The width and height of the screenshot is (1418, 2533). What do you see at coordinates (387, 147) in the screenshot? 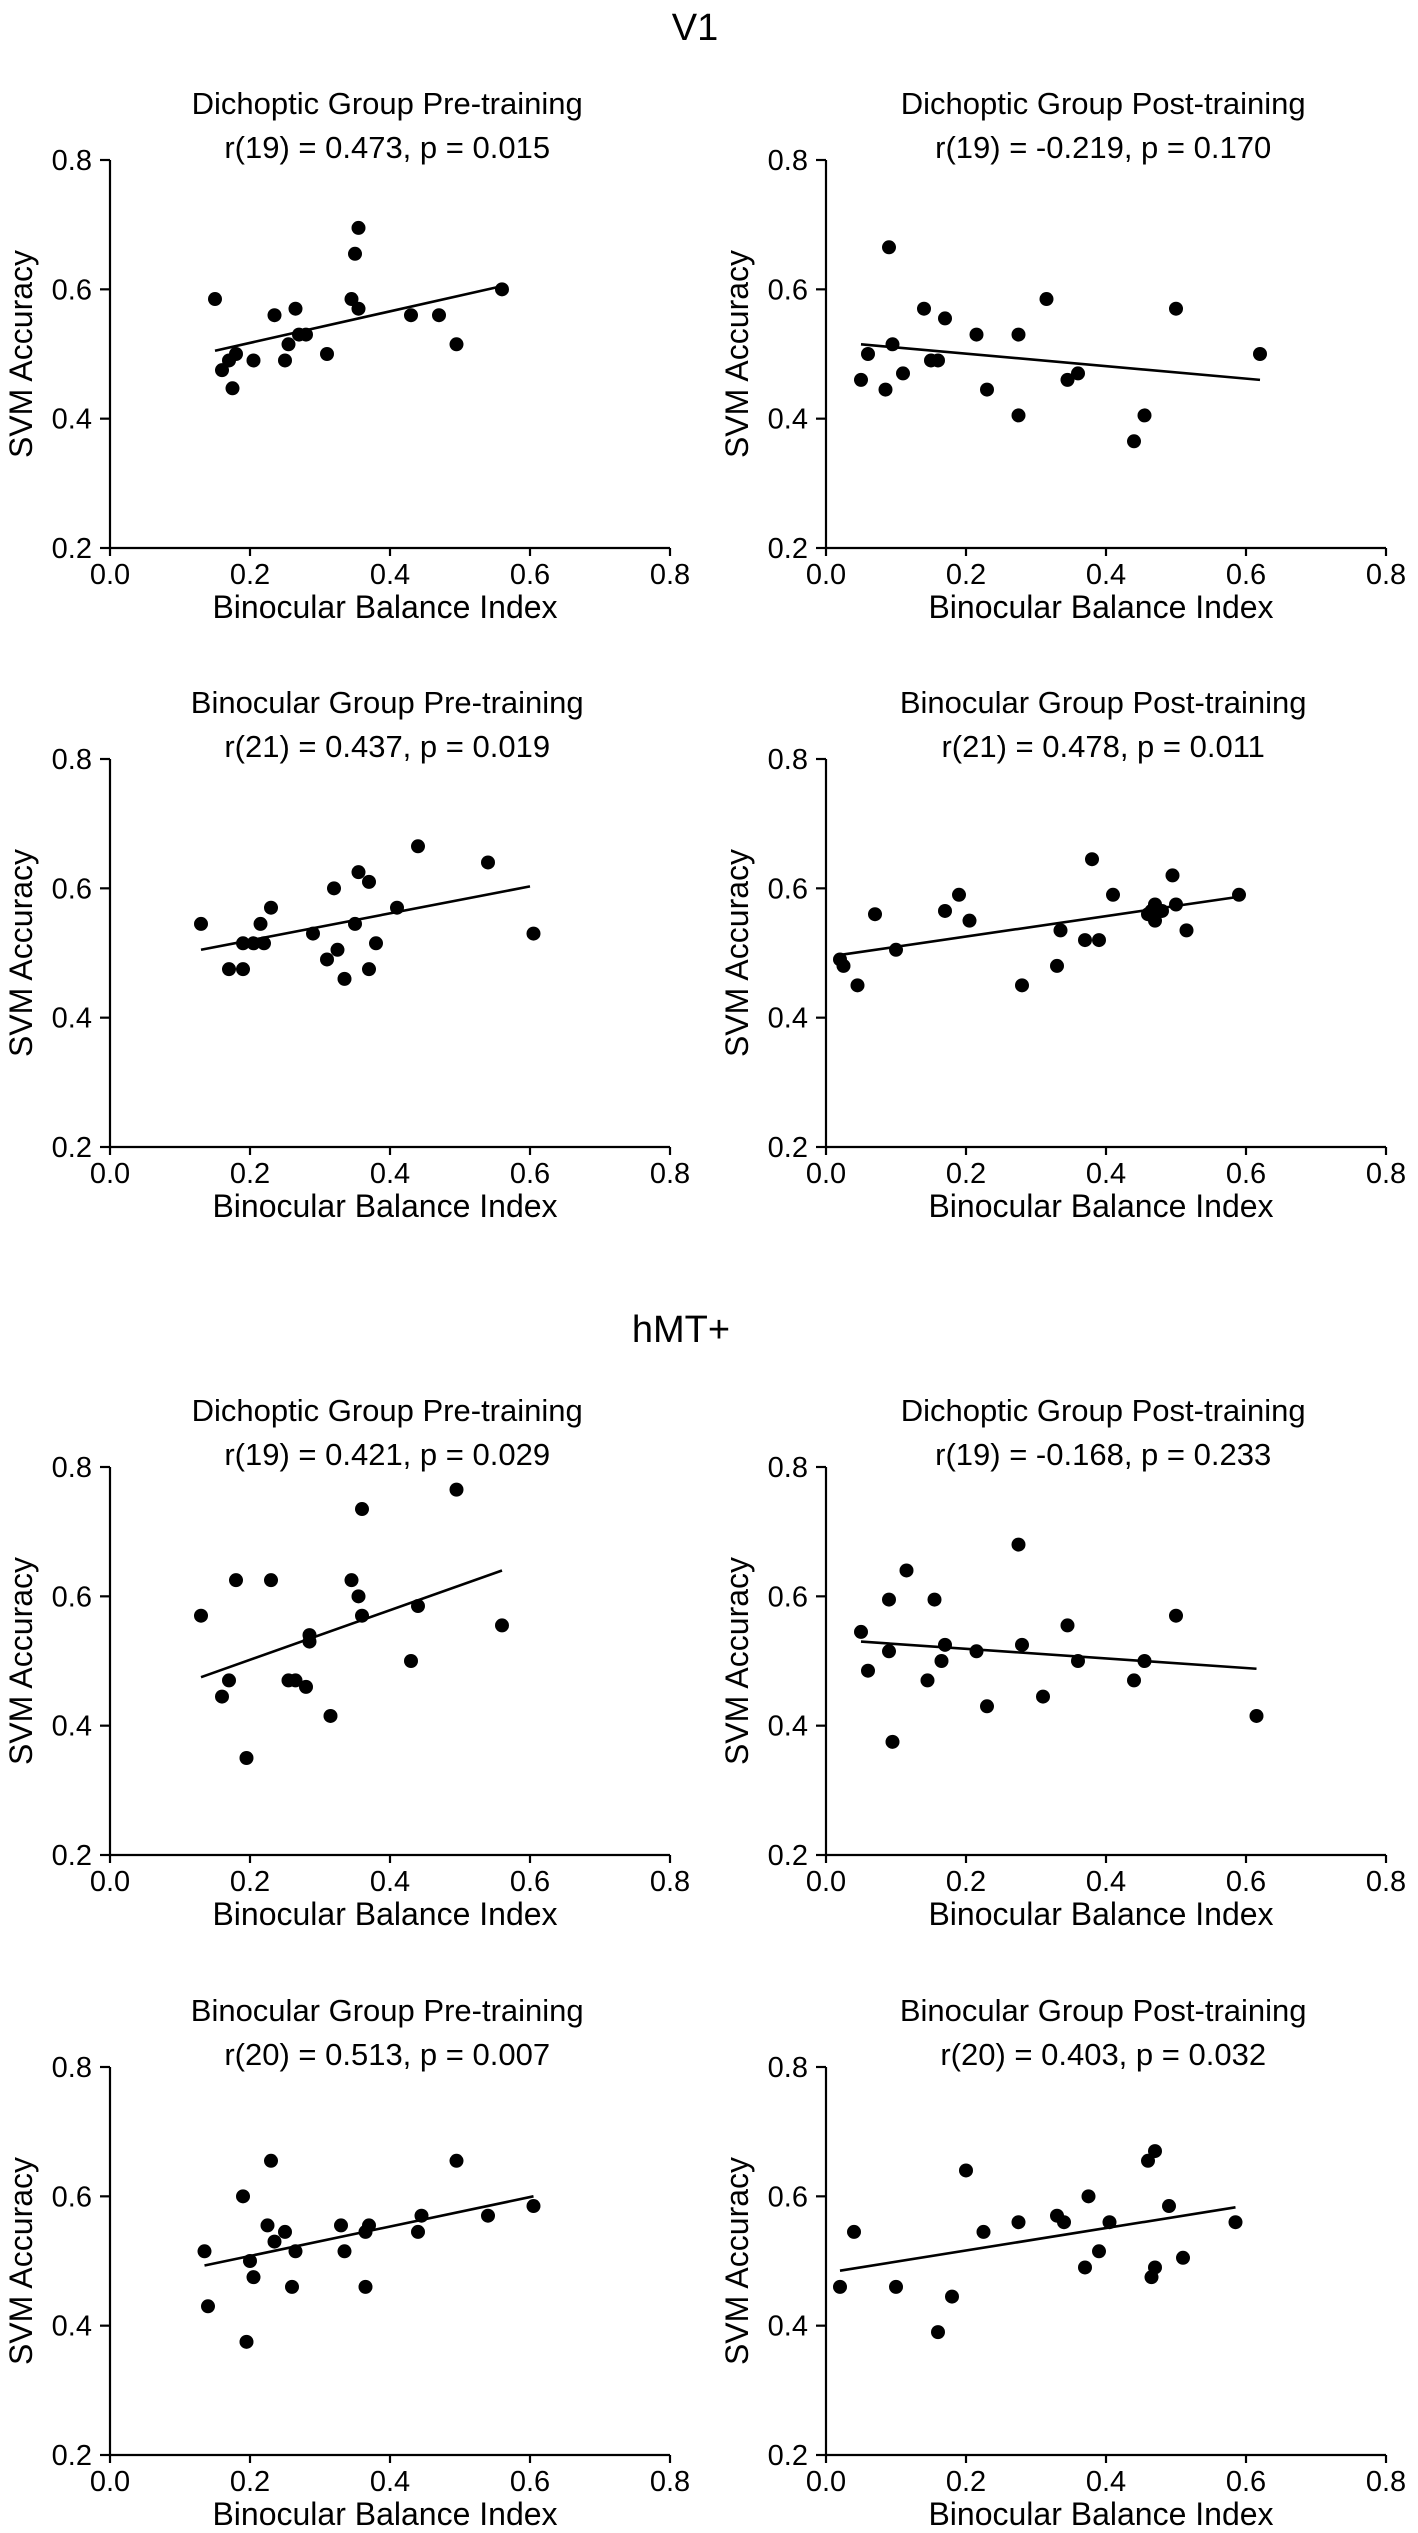
I see `chart-subtitle: r(19) = 0.473, p = 0.015` at bounding box center [387, 147].